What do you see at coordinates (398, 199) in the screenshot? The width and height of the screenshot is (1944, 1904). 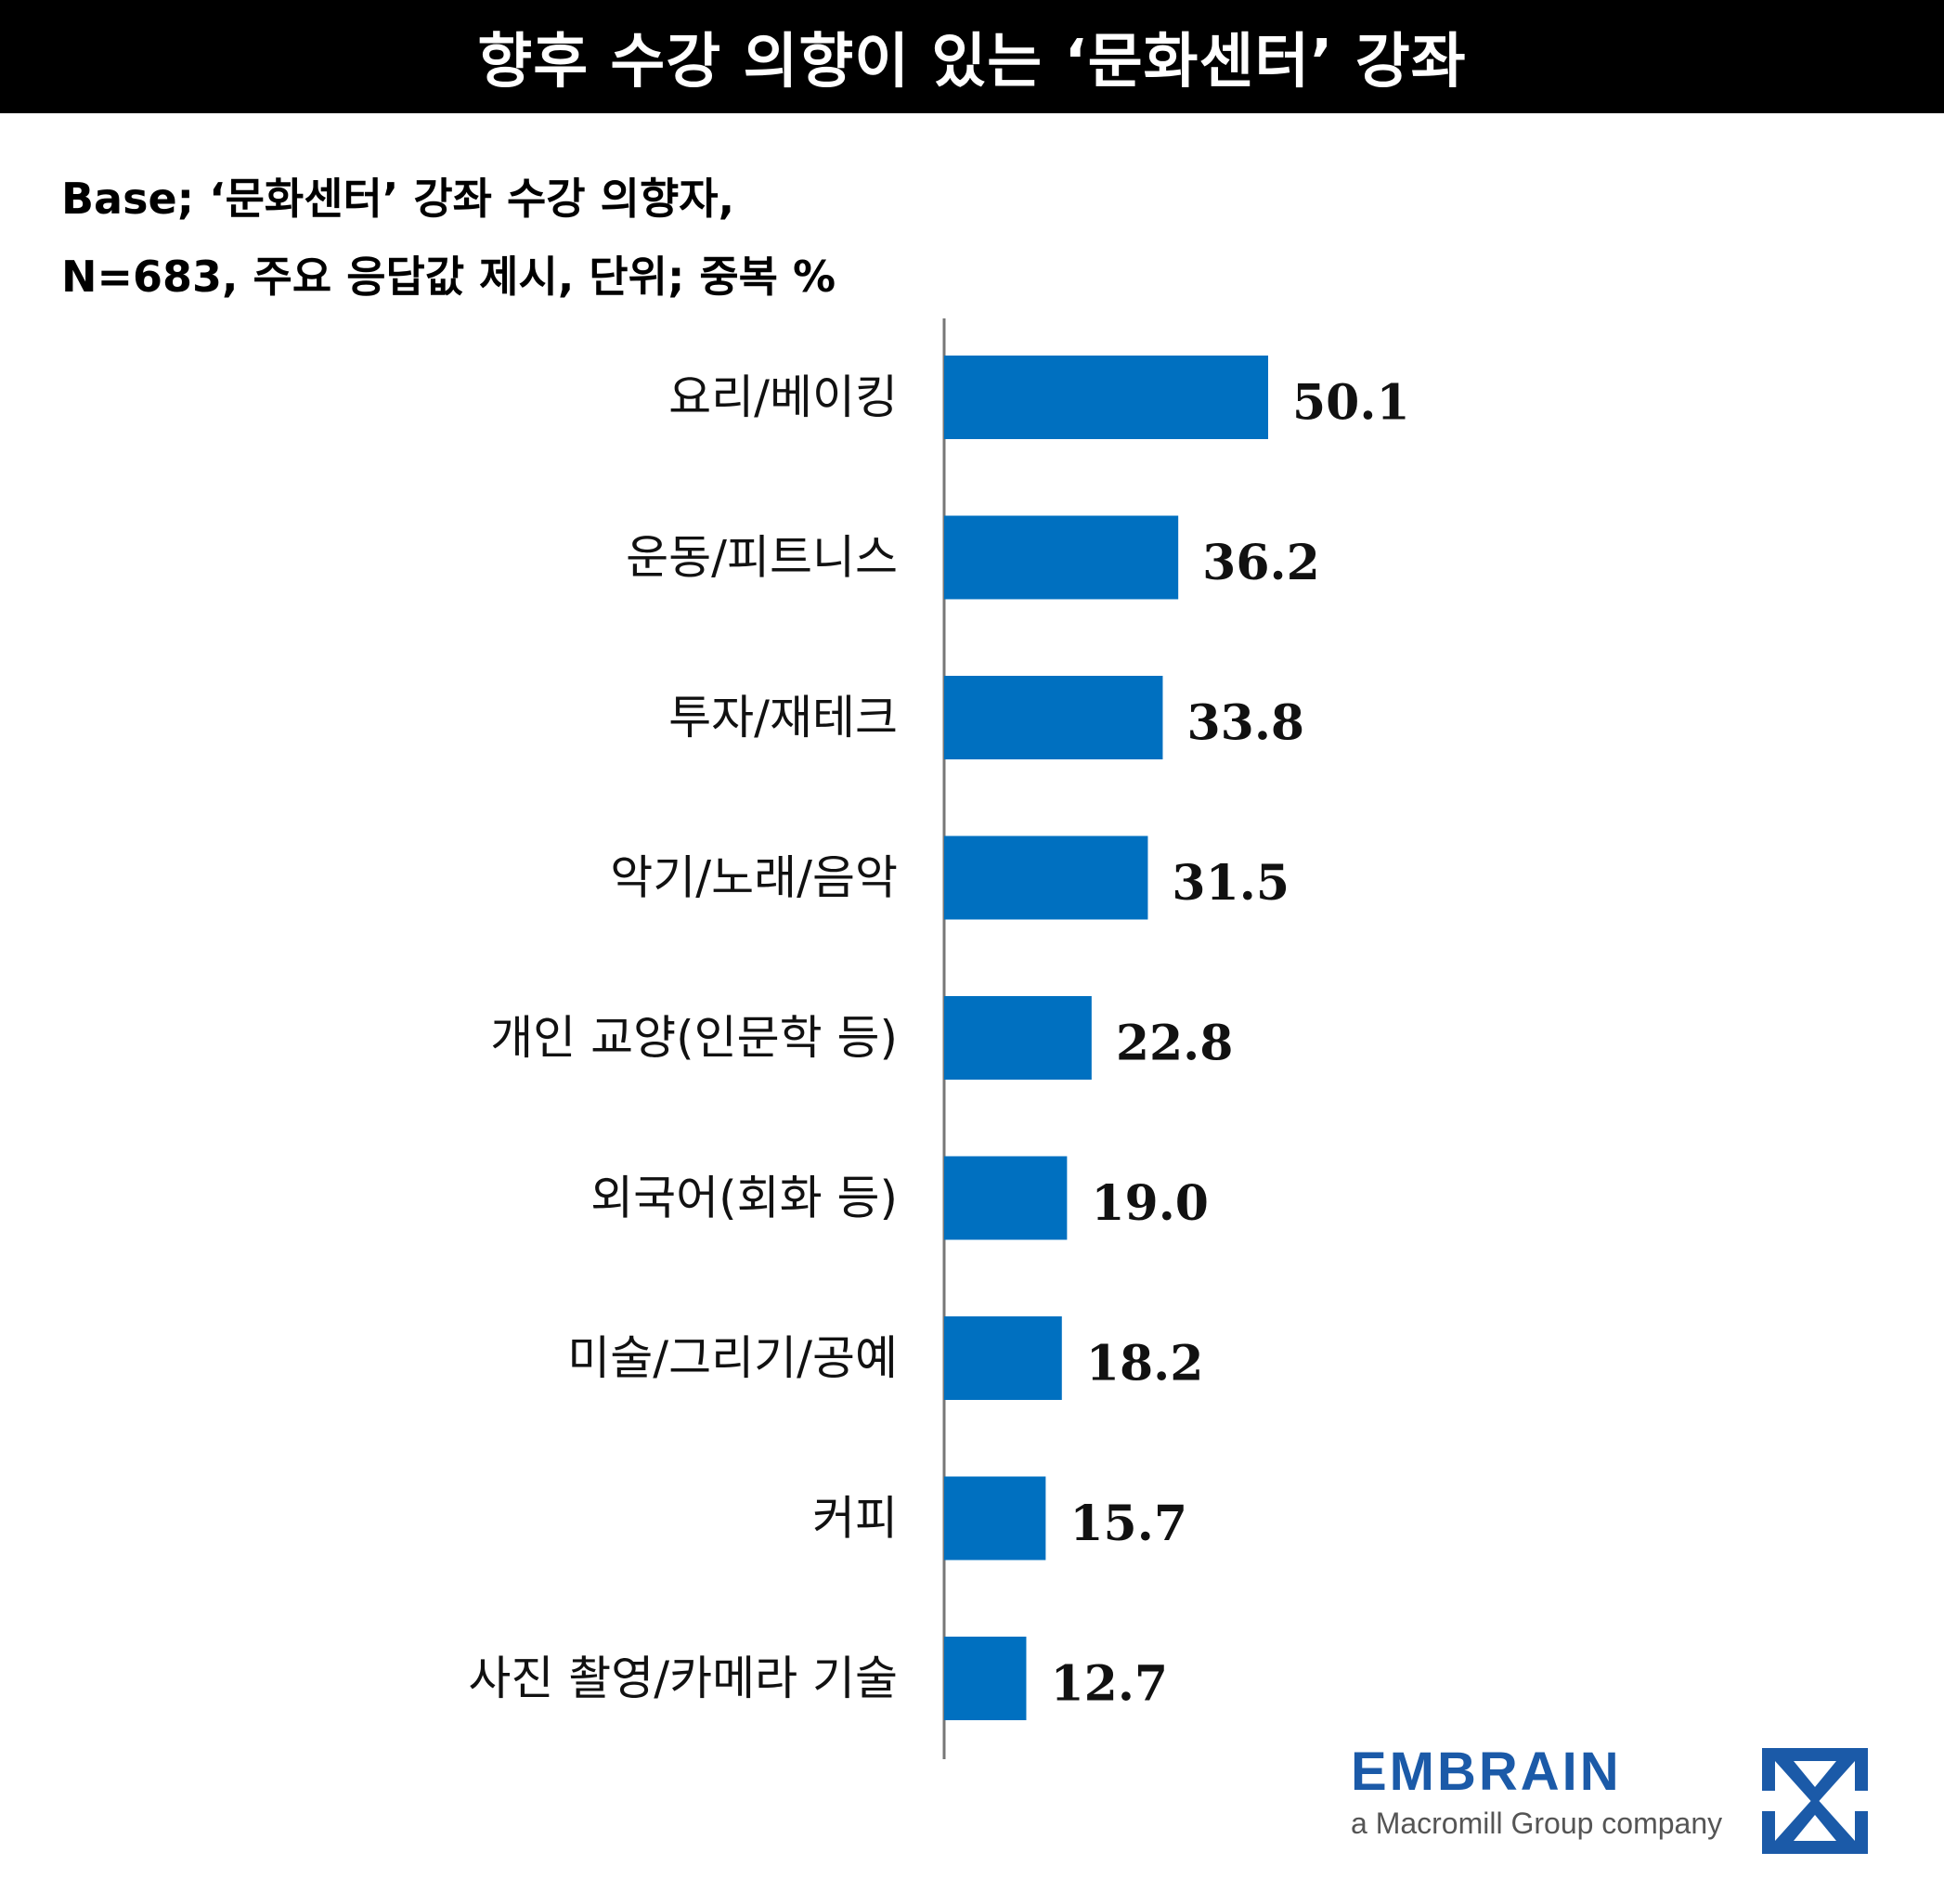 I see `subtitle-base: Base; ‘문화센터’ 강좌 수강 의향자,` at bounding box center [398, 199].